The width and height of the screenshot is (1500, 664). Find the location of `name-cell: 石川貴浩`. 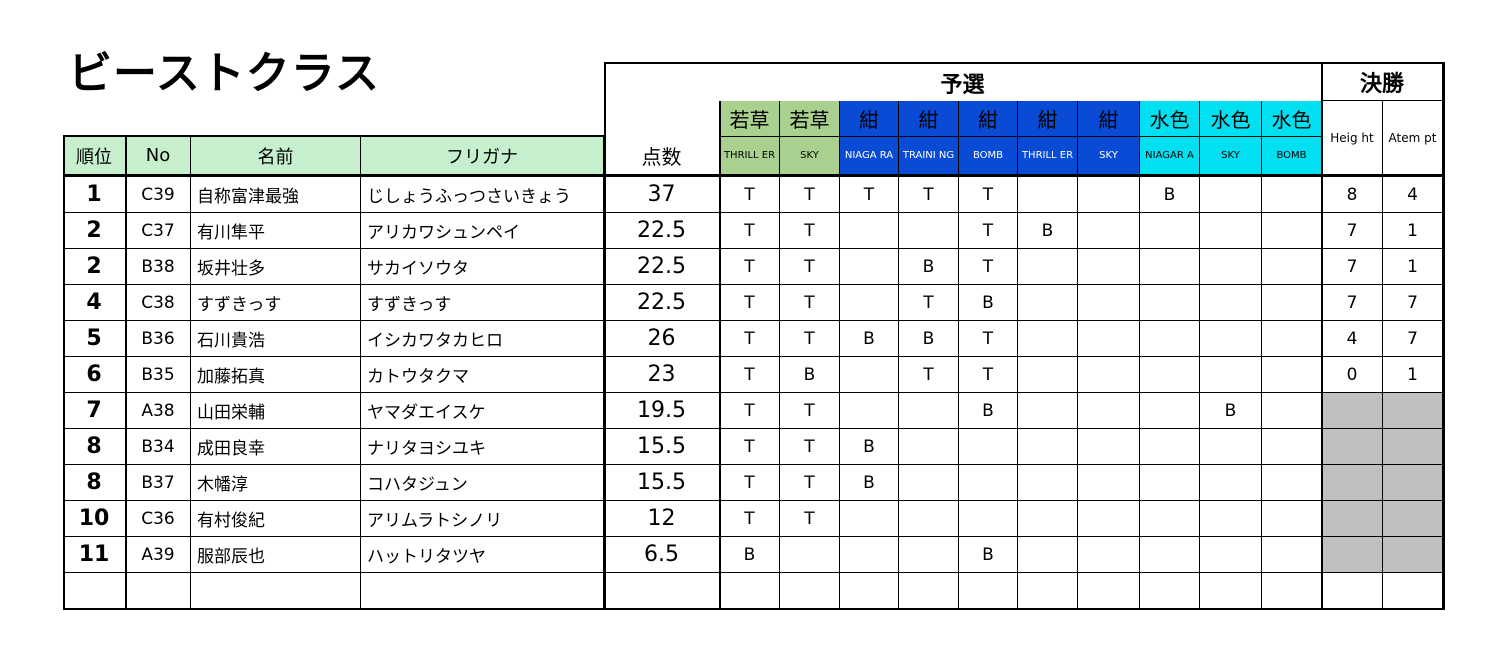

name-cell: 石川貴浩 is located at coordinates (276, 339).